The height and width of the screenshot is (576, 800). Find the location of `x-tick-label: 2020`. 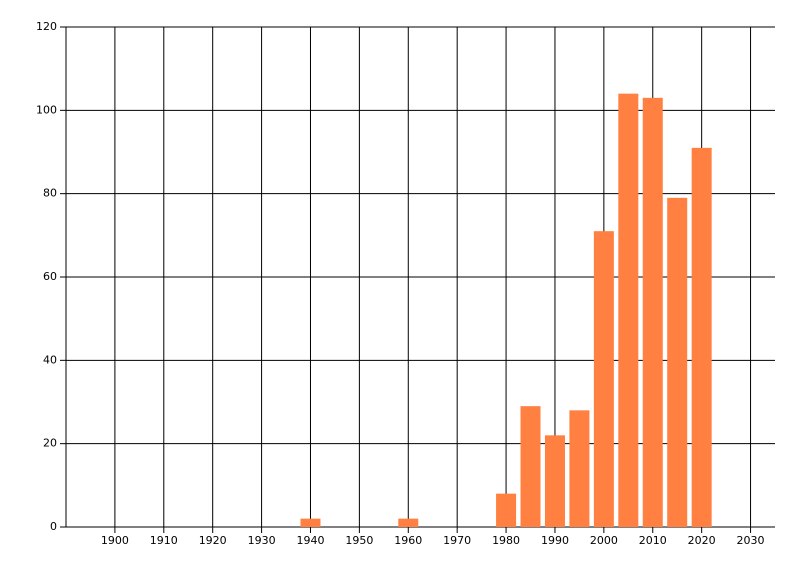

x-tick-label: 2020 is located at coordinates (702, 540).